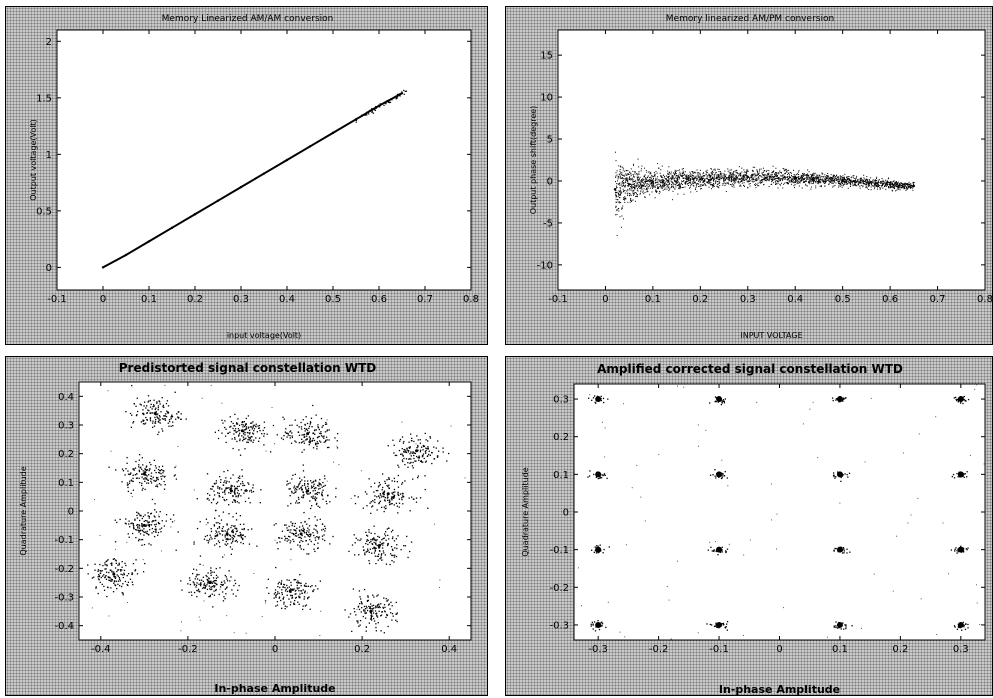 The width and height of the screenshot is (993, 698). Describe the element at coordinates (379, 299) in the screenshot. I see `x-tick-label: 0.6` at that location.